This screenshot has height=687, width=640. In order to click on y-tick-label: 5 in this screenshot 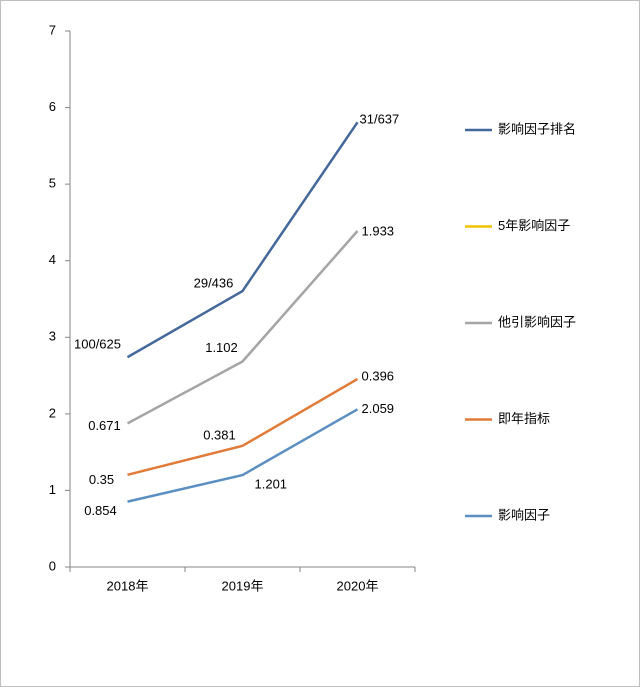, I will do `click(52, 183)`.